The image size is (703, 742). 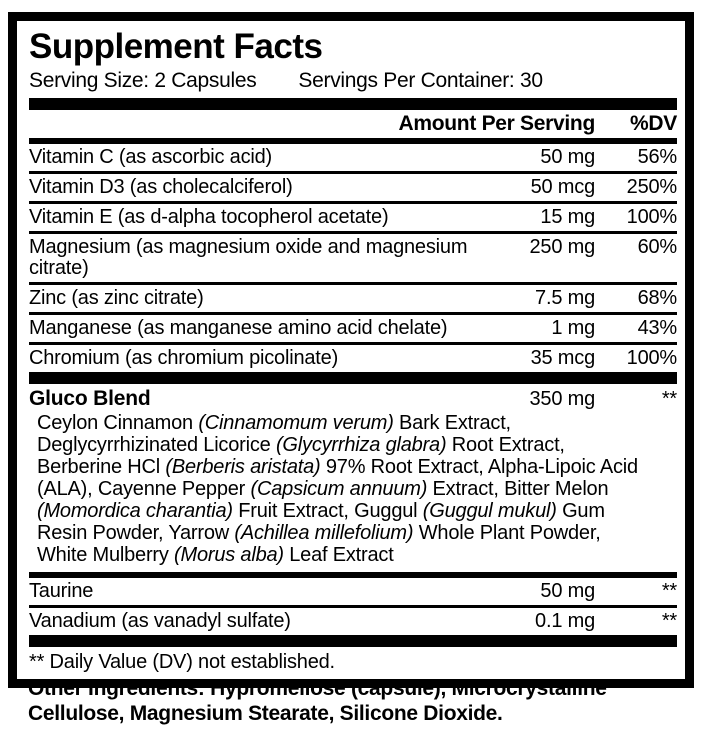 I want to click on botanical-name: (Achillea millefolium), so click(x=324, y=533).